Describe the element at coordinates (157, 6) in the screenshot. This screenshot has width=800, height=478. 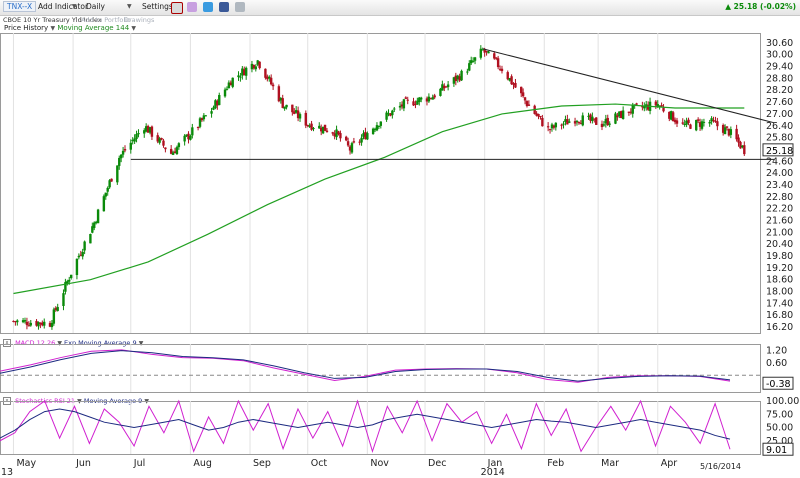
I see `settings-button: Settings` at that location.